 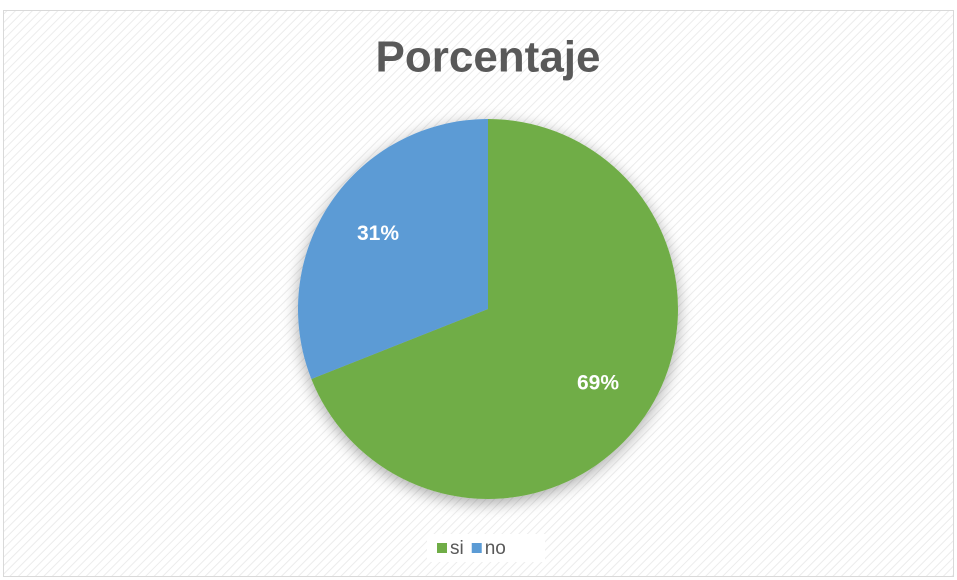 What do you see at coordinates (457, 548) in the screenshot?
I see `legend-label: si` at bounding box center [457, 548].